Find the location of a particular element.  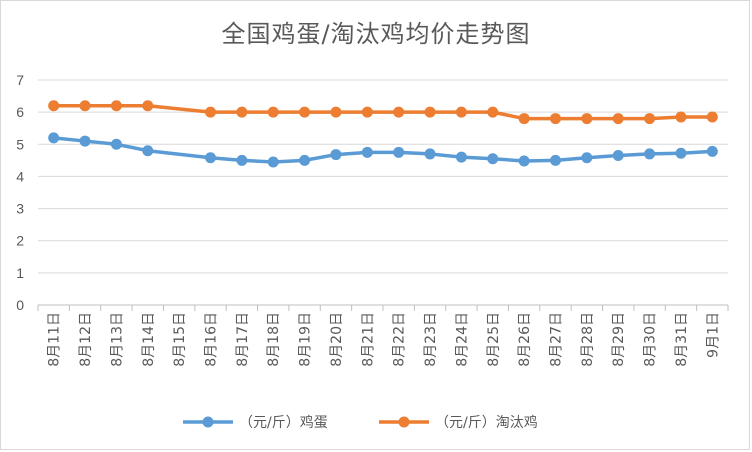

x-tick-label: 8月28日 is located at coordinates (588, 339).